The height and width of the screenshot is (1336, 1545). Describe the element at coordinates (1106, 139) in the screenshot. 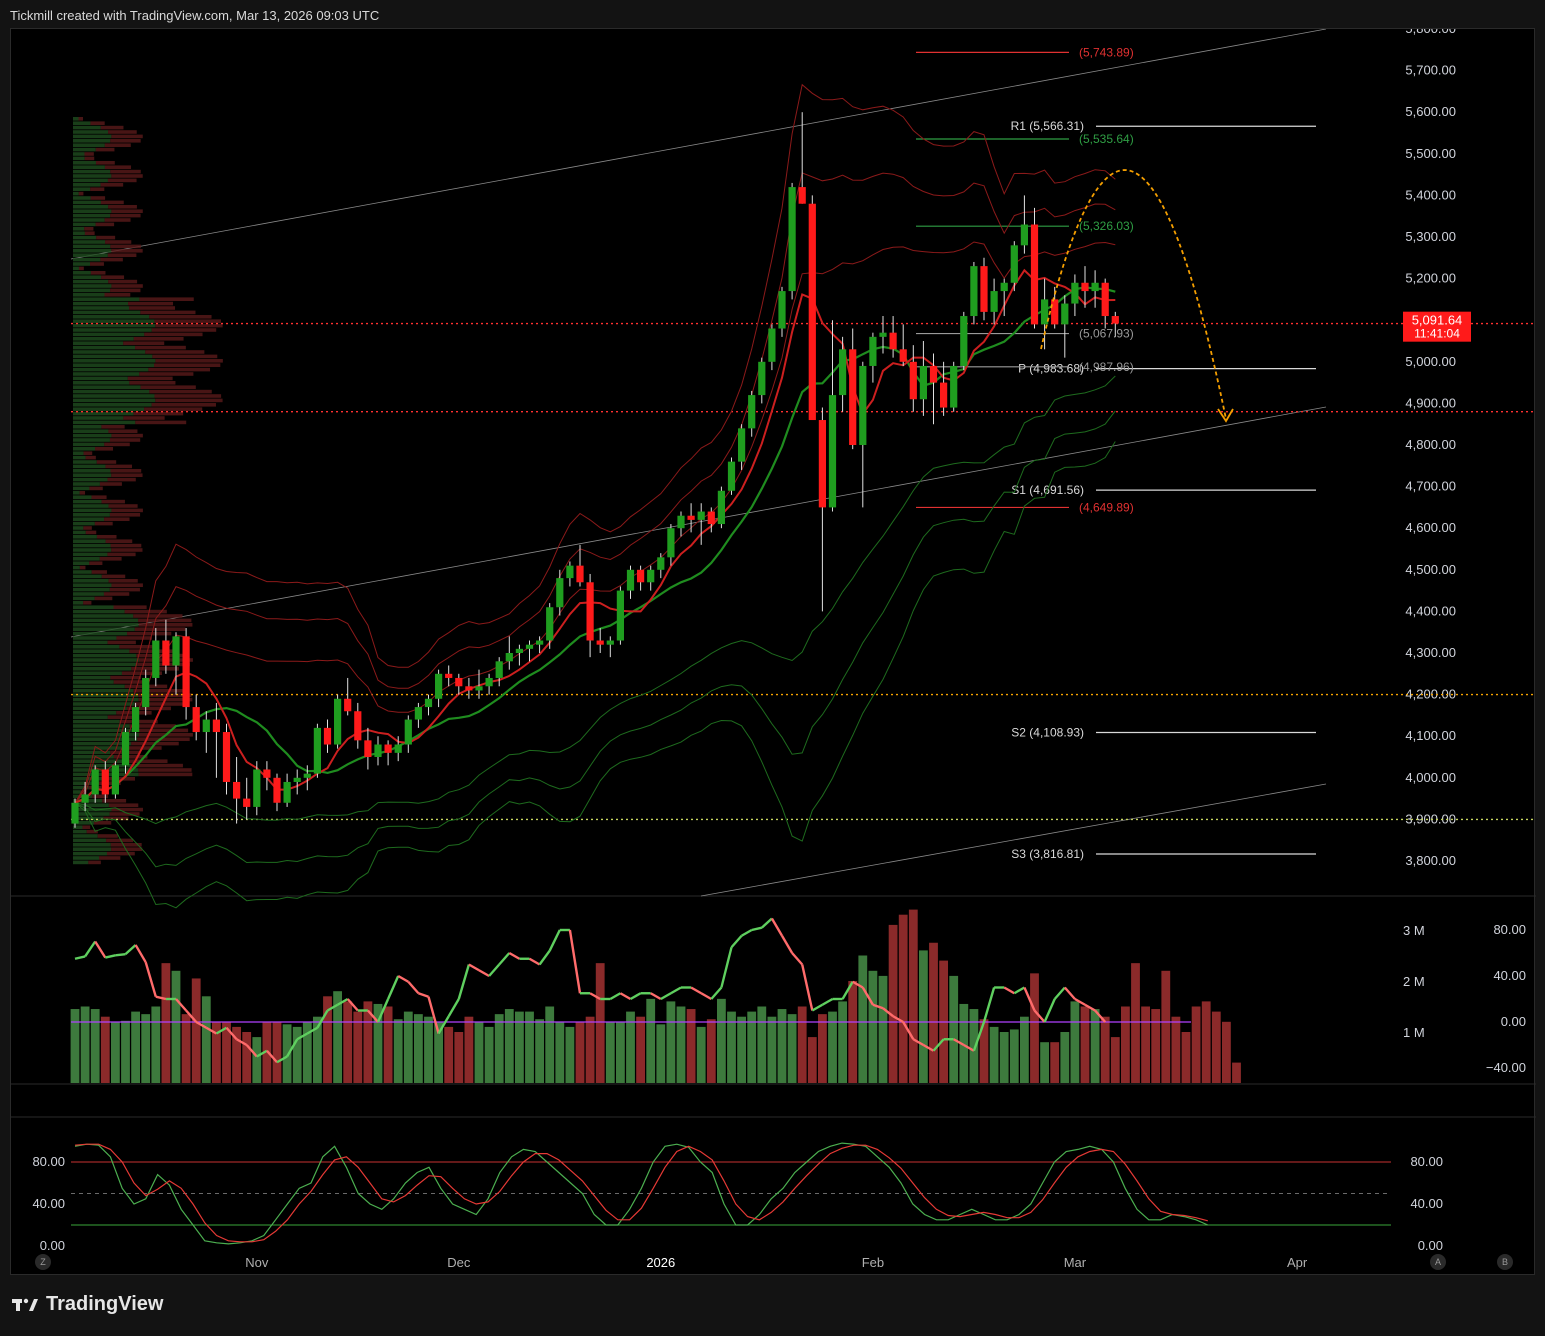

I see `pivot-level-label: (5,535.64)` at that location.